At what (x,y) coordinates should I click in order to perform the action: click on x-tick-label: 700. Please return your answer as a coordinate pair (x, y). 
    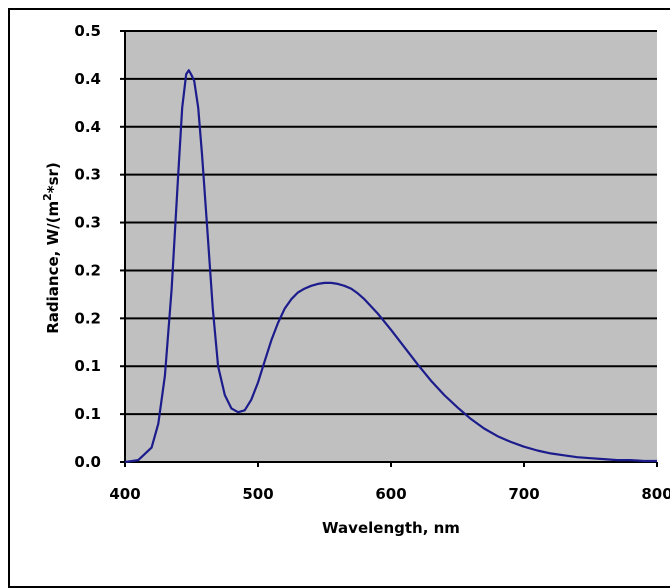
    Looking at the image, I should click on (523, 494).